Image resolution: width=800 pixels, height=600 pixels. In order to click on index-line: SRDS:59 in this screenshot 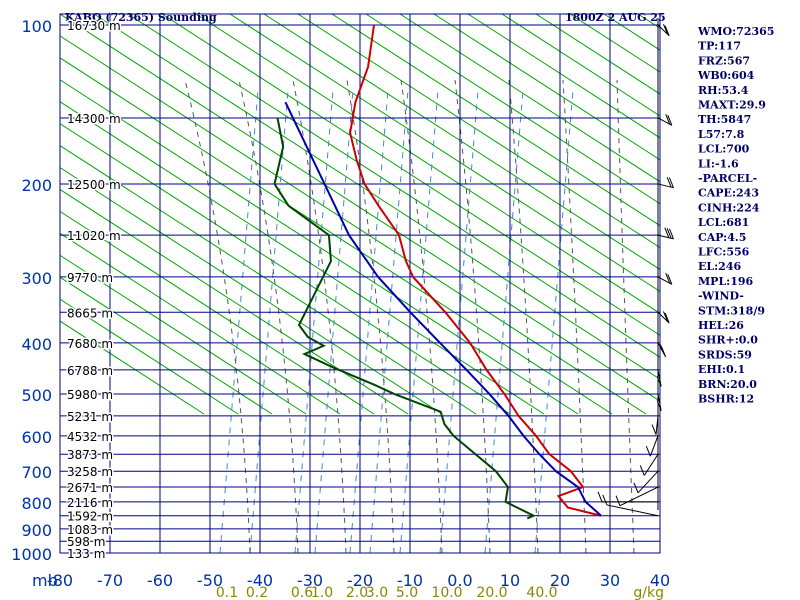, I will do `click(725, 354)`.